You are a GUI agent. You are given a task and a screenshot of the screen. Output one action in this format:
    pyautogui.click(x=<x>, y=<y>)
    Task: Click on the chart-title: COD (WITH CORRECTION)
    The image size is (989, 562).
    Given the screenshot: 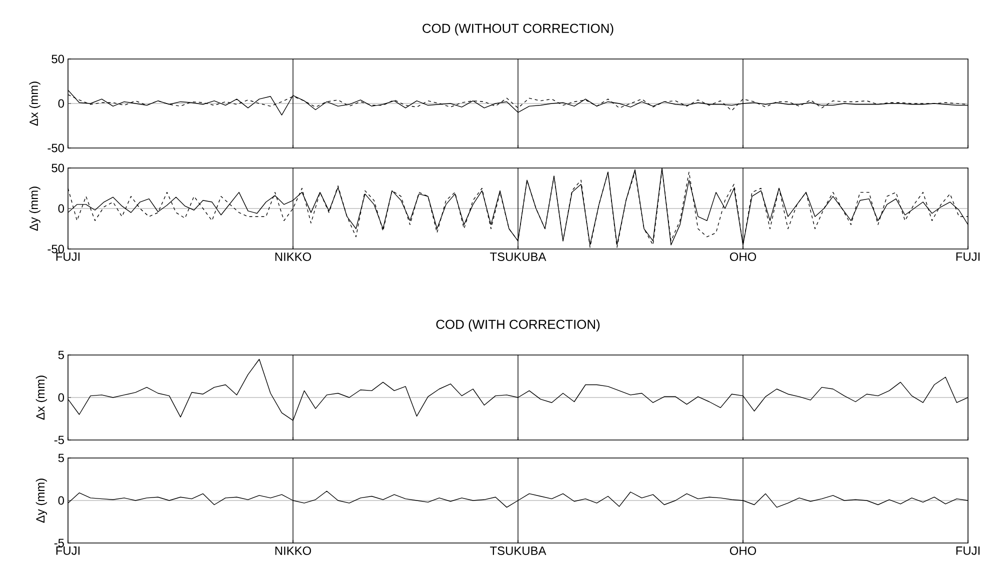 What is the action you would take?
    pyautogui.click(x=518, y=325)
    